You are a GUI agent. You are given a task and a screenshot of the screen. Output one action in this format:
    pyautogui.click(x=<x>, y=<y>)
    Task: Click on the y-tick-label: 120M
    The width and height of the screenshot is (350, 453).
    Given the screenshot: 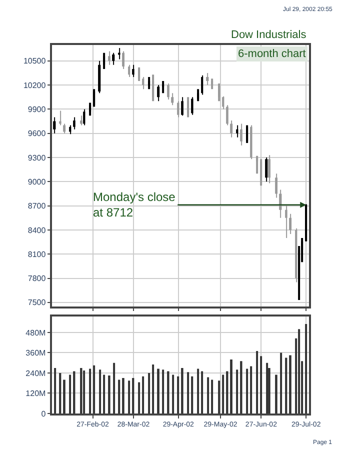 What is the action you would take?
    pyautogui.click(x=36, y=393)
    